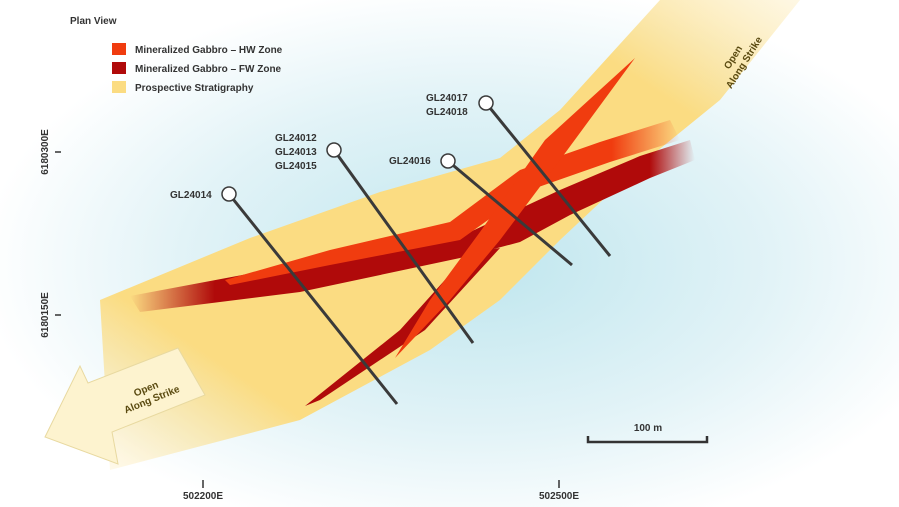 This screenshot has height=507, width=899. Describe the element at coordinates (647, 440) in the screenshot. I see `scale-bar` at that location.